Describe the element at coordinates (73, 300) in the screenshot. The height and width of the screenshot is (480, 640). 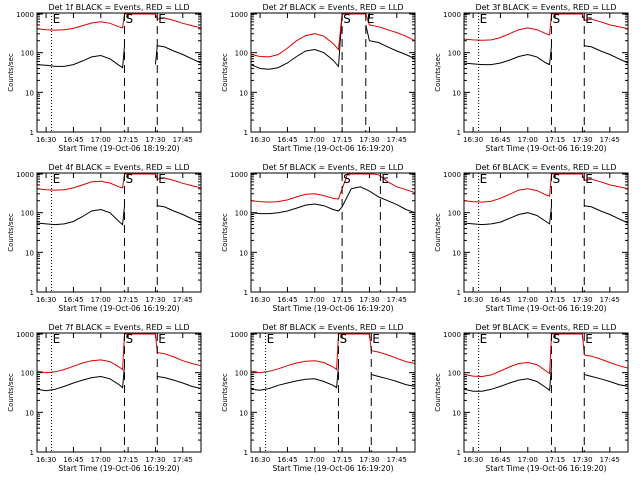
I see `chart-4-x-tick-label: 16:45` at that location.